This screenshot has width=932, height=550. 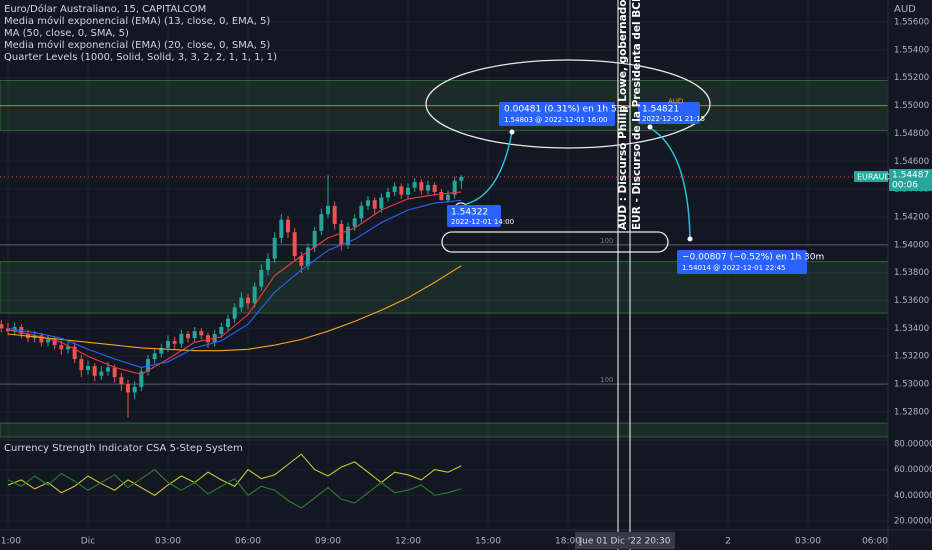 I want to click on y-tick-label: 1.53200, so click(x=911, y=357).